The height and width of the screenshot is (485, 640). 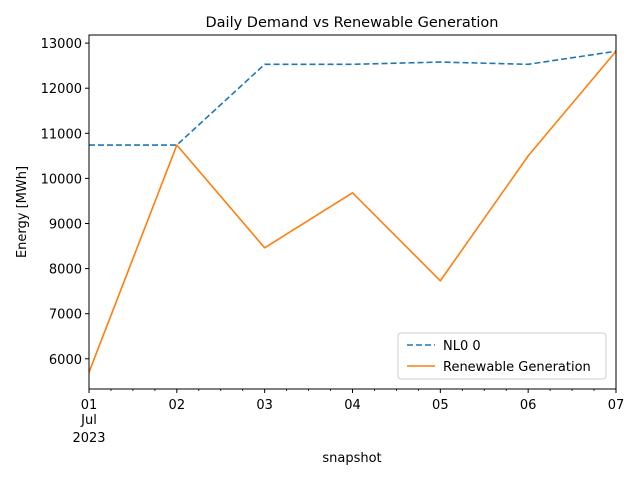 What do you see at coordinates (517, 367) in the screenshot?
I see `legend-label: Renewable Generation` at bounding box center [517, 367].